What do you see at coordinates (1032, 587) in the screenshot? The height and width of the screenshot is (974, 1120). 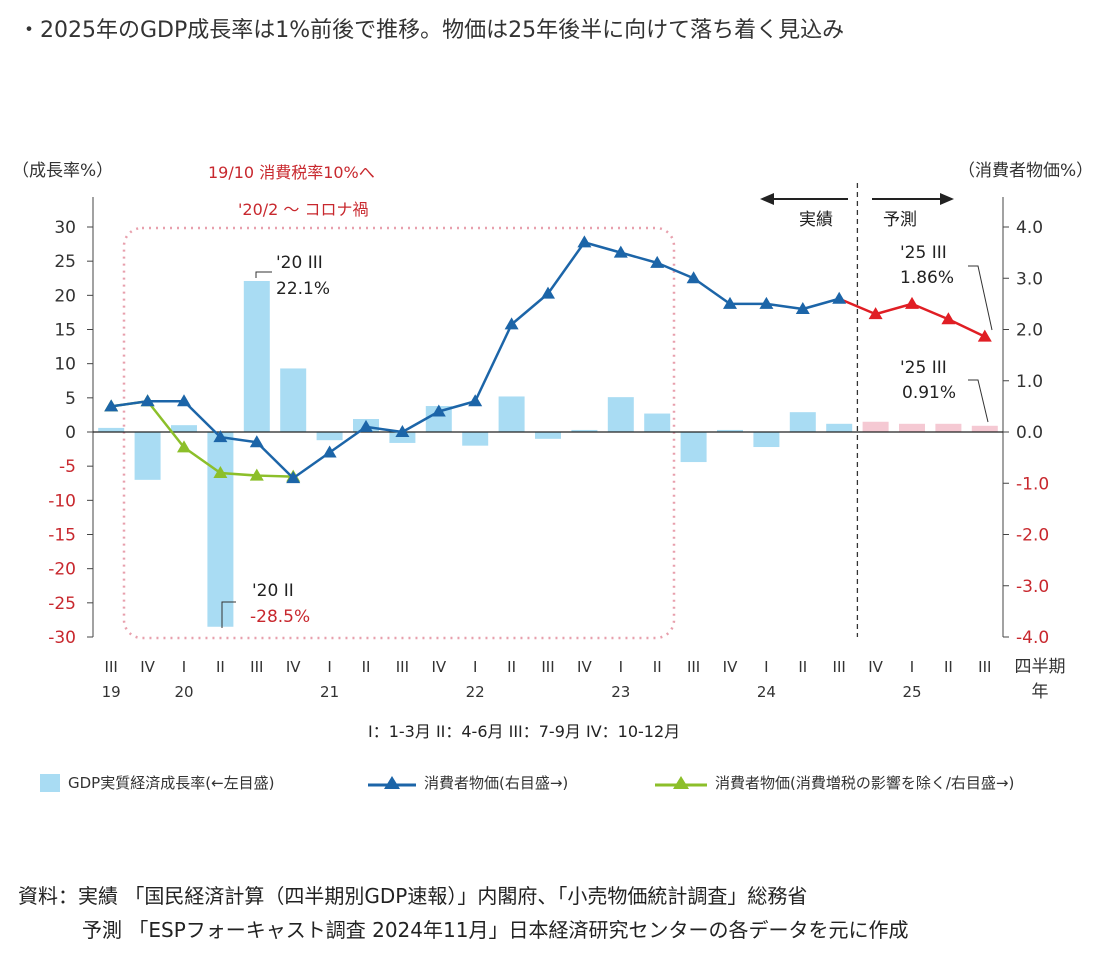 I see `right-tick-label: -3.0` at bounding box center [1032, 587].